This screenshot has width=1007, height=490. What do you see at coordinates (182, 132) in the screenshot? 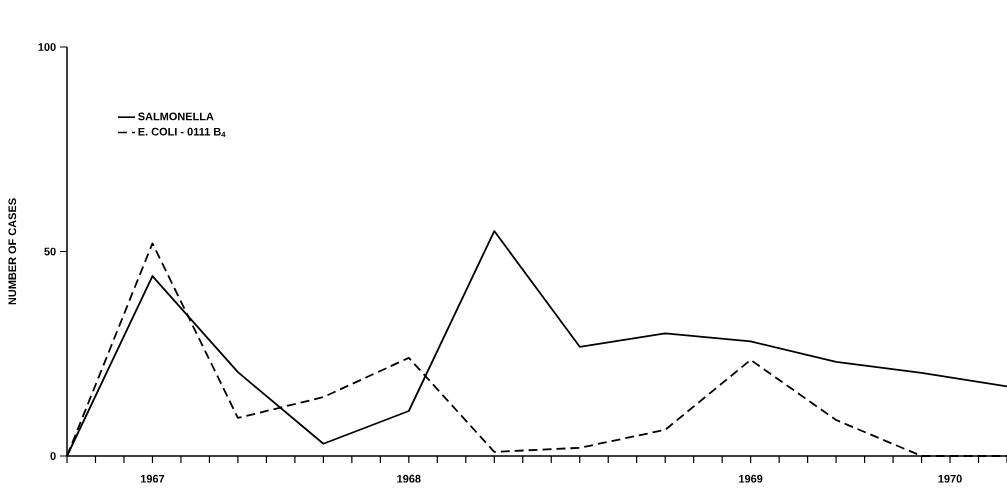
I see `legend-label: E. COLI - 0111 B$_{4}$` at bounding box center [182, 132].